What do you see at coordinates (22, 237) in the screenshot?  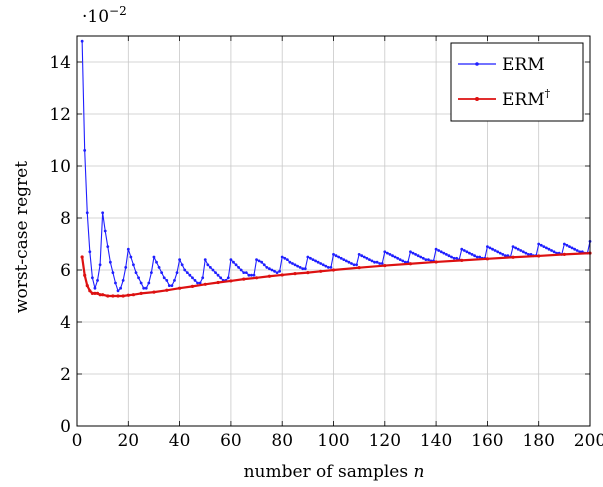 I see `y-axis-label: worst-case regret` at bounding box center [22, 237].